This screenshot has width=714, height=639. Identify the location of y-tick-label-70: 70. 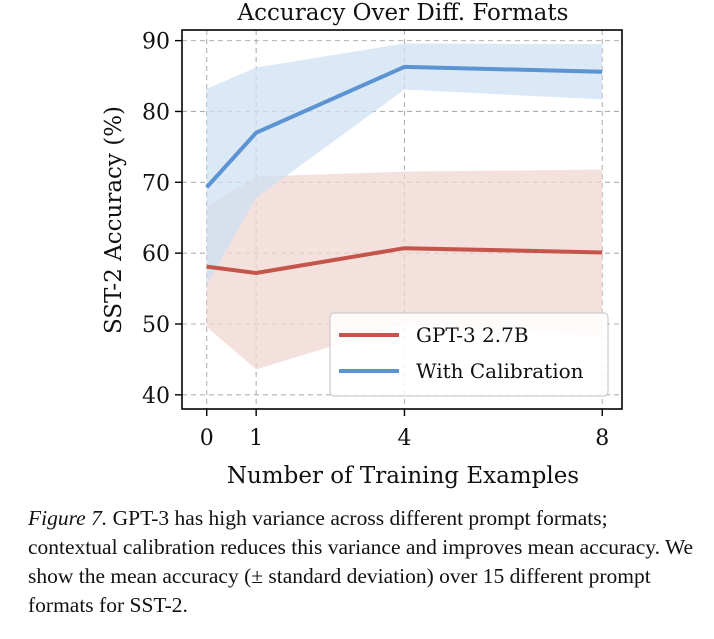
(156, 183).